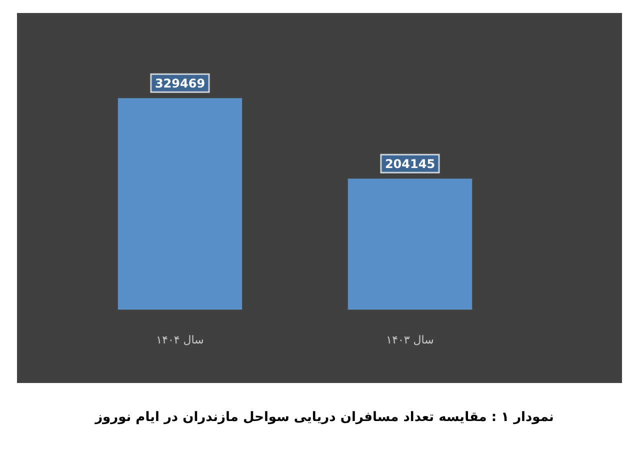  What do you see at coordinates (180, 339) in the screenshot?
I see `x-tick-label: سال ۱۴۰۴` at bounding box center [180, 339].